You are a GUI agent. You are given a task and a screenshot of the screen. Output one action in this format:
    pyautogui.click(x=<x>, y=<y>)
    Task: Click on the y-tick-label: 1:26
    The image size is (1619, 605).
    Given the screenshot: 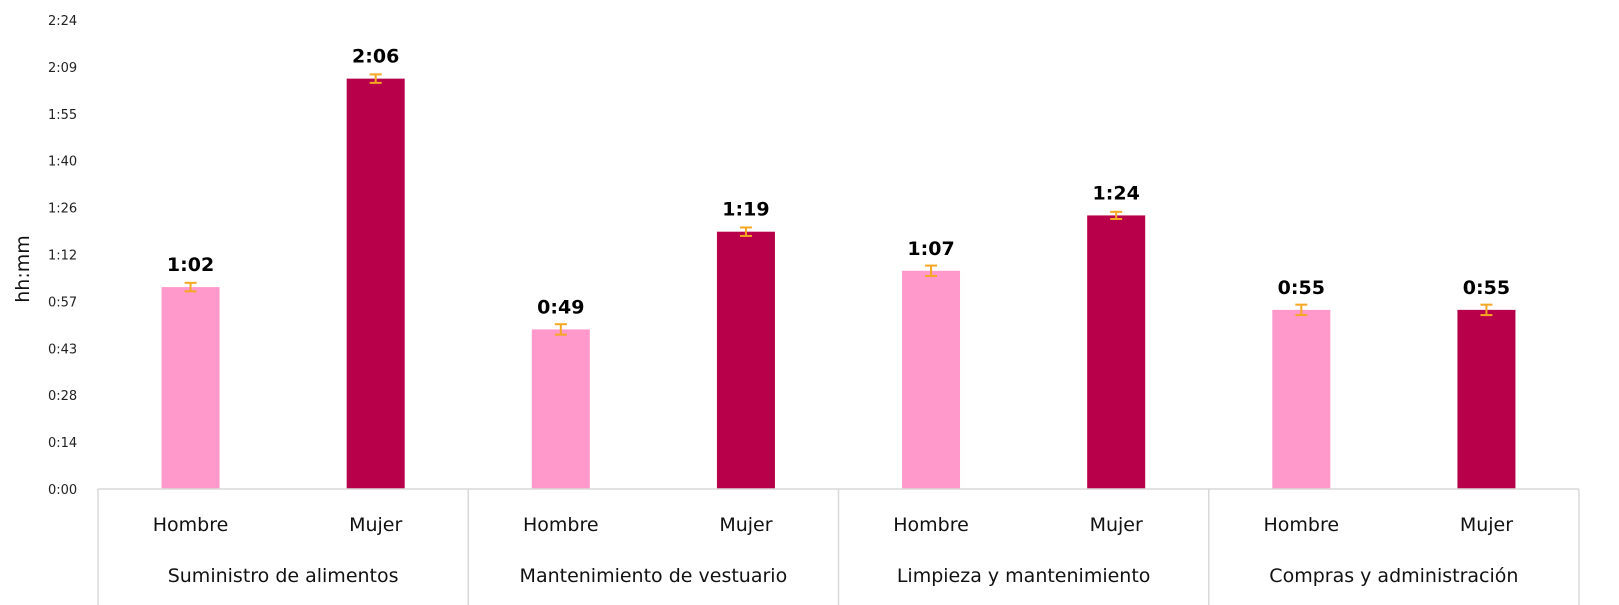 What is the action you would take?
    pyautogui.click(x=62, y=209)
    